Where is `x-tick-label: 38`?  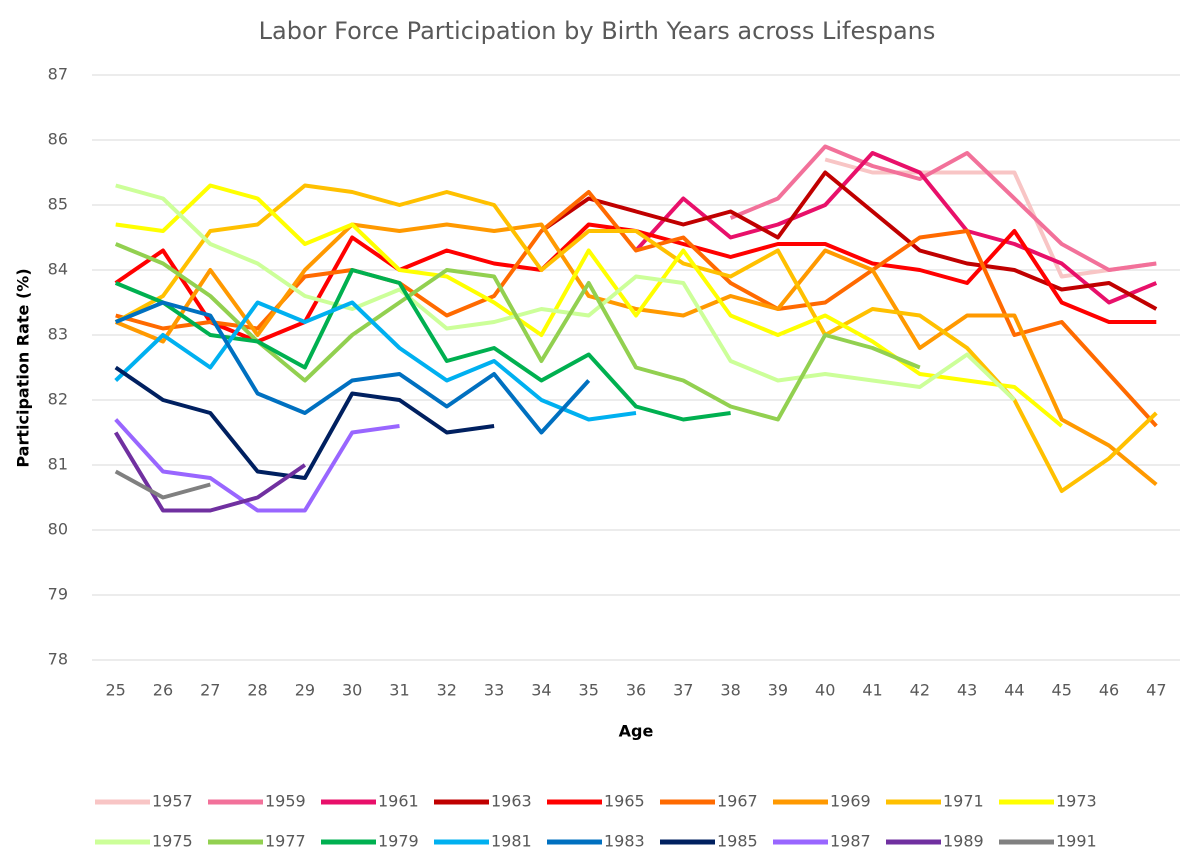
x-tick-label: 38 is located at coordinates (730, 690).